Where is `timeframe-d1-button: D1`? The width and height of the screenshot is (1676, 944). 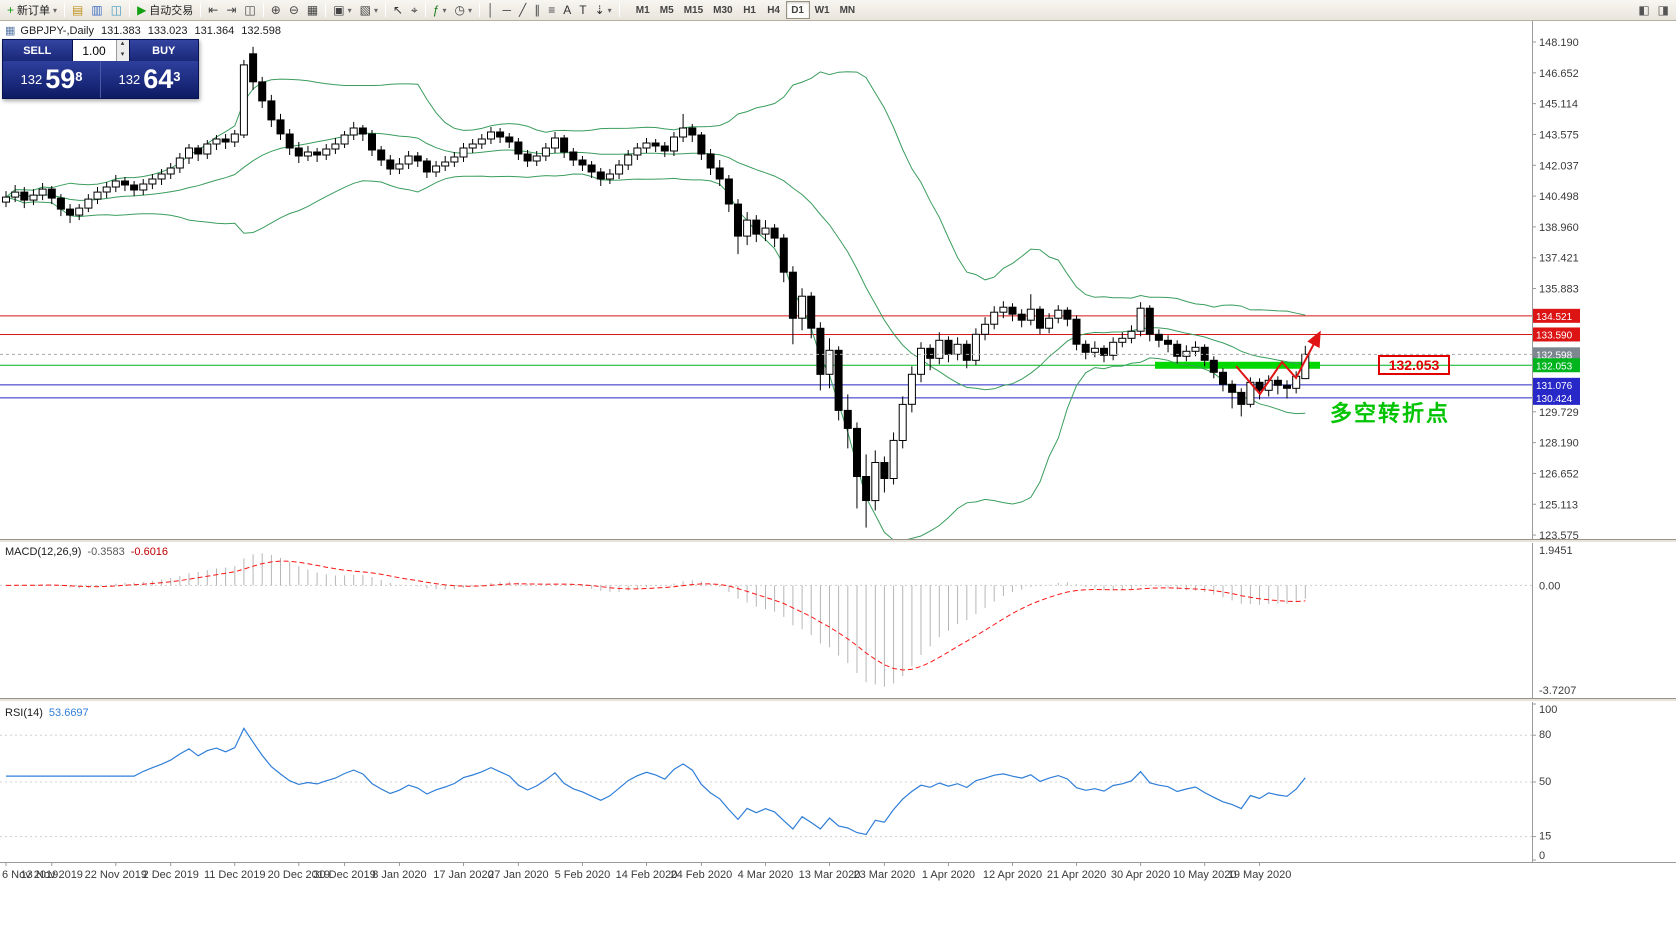 timeframe-d1-button: D1 is located at coordinates (797, 10).